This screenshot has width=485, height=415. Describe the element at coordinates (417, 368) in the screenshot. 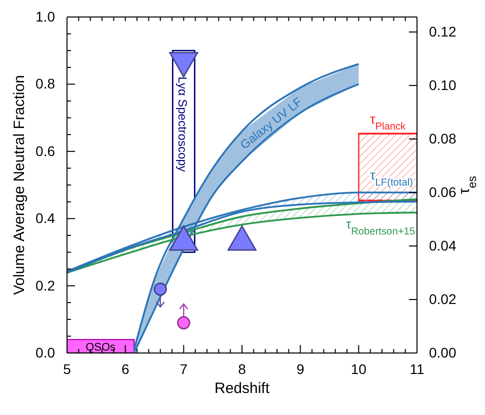

I see `x-tick-label: 11` at that location.